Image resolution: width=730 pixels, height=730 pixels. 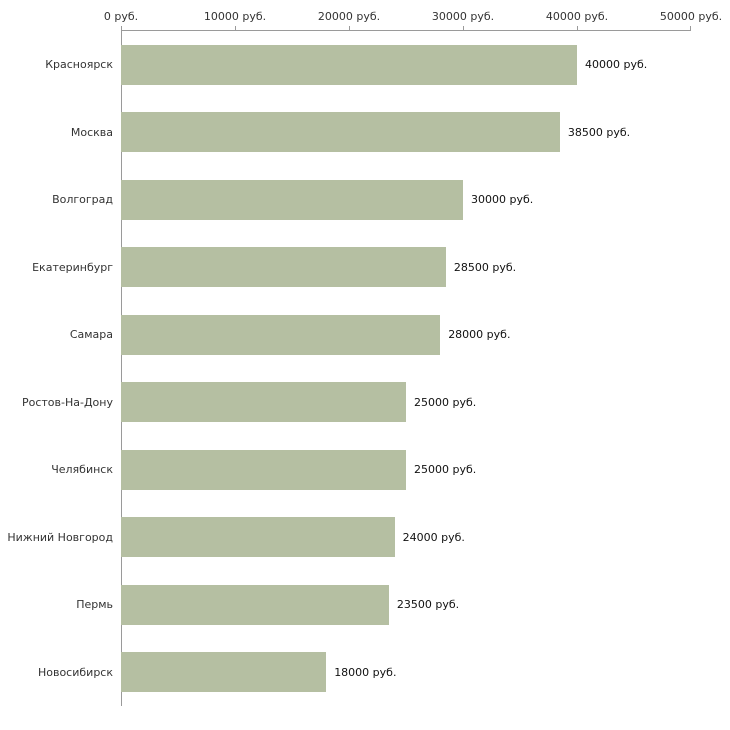 I want to click on x-tick-label: 10000 руб., so click(x=235, y=16).